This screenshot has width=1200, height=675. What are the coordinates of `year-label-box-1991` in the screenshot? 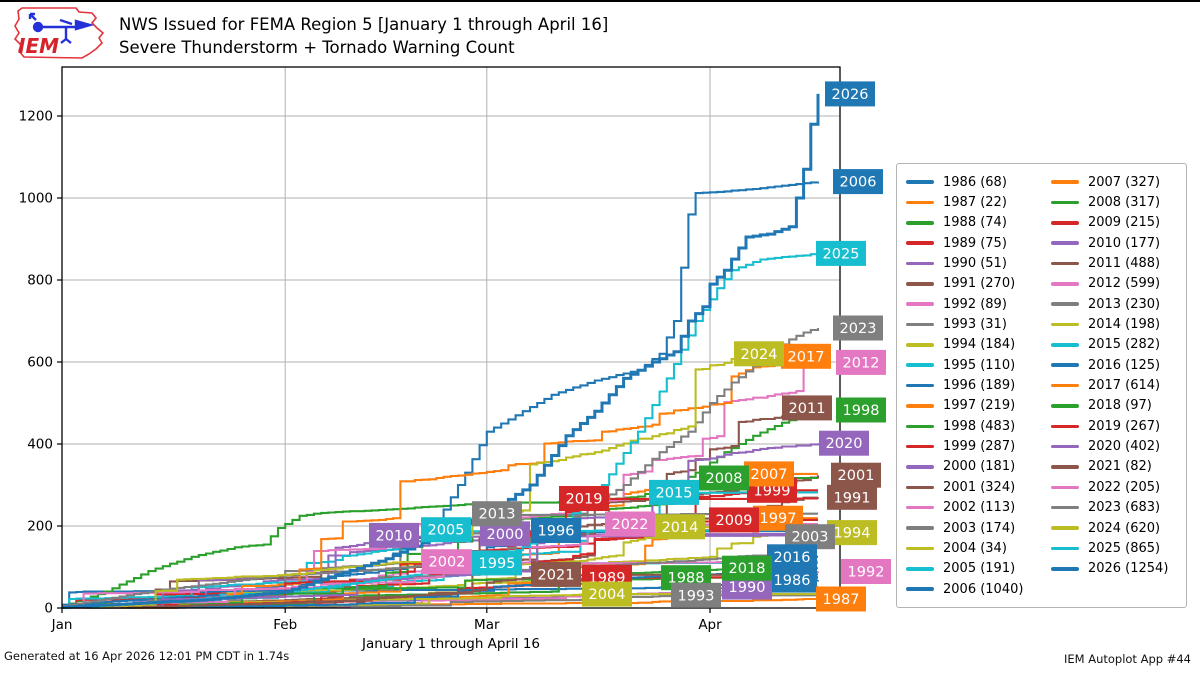 It's located at (852, 497).